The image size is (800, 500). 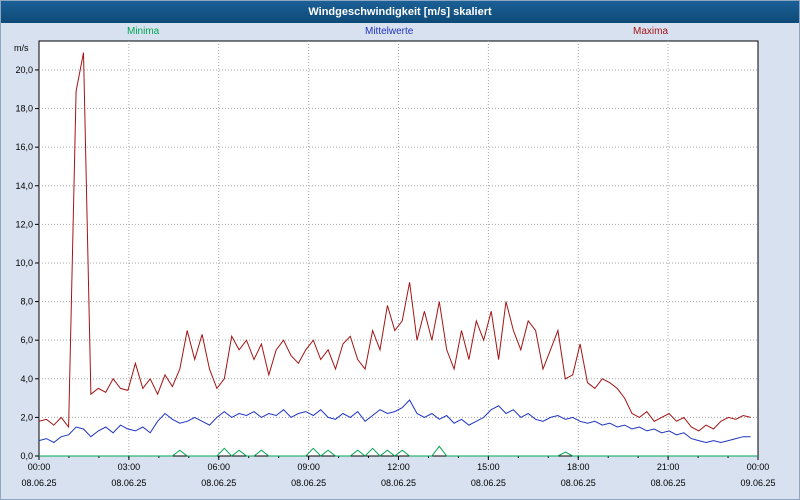 What do you see at coordinates (24, 109) in the screenshot?
I see `svg-text: 18,0` at bounding box center [24, 109].